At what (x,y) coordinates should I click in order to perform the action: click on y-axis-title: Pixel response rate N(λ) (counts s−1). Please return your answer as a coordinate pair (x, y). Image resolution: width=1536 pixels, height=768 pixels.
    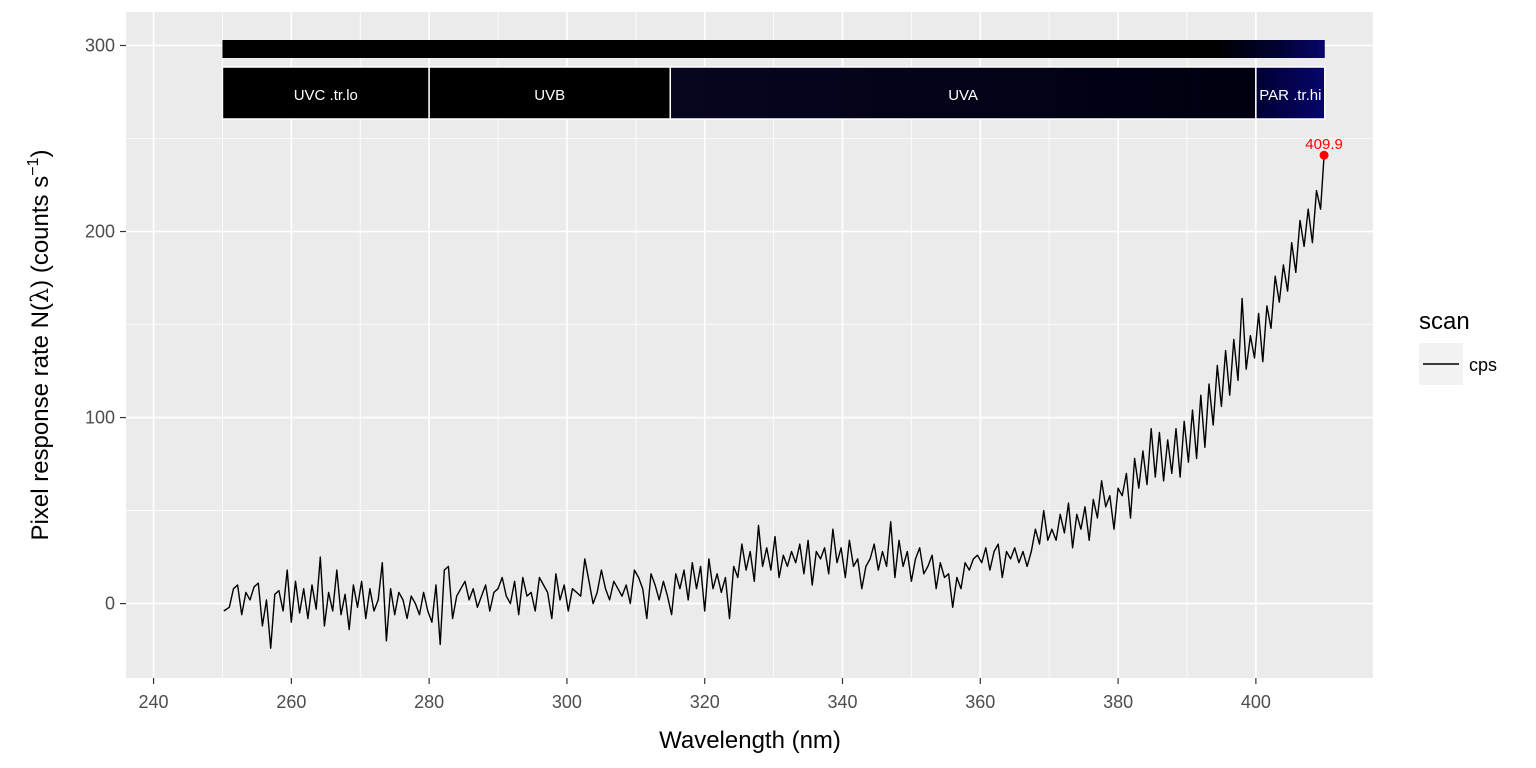
    Looking at the image, I should click on (39, 345).